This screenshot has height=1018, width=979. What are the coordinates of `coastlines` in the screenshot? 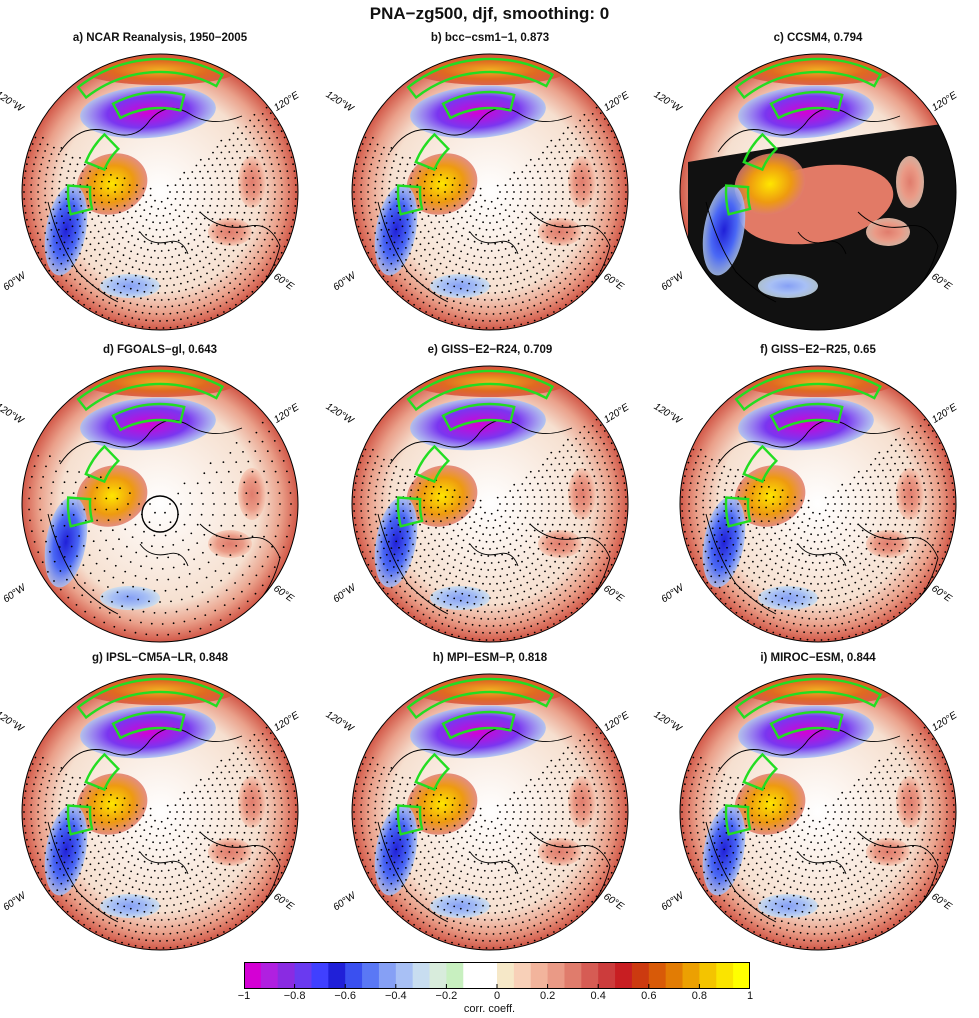 It's located at (822, 207).